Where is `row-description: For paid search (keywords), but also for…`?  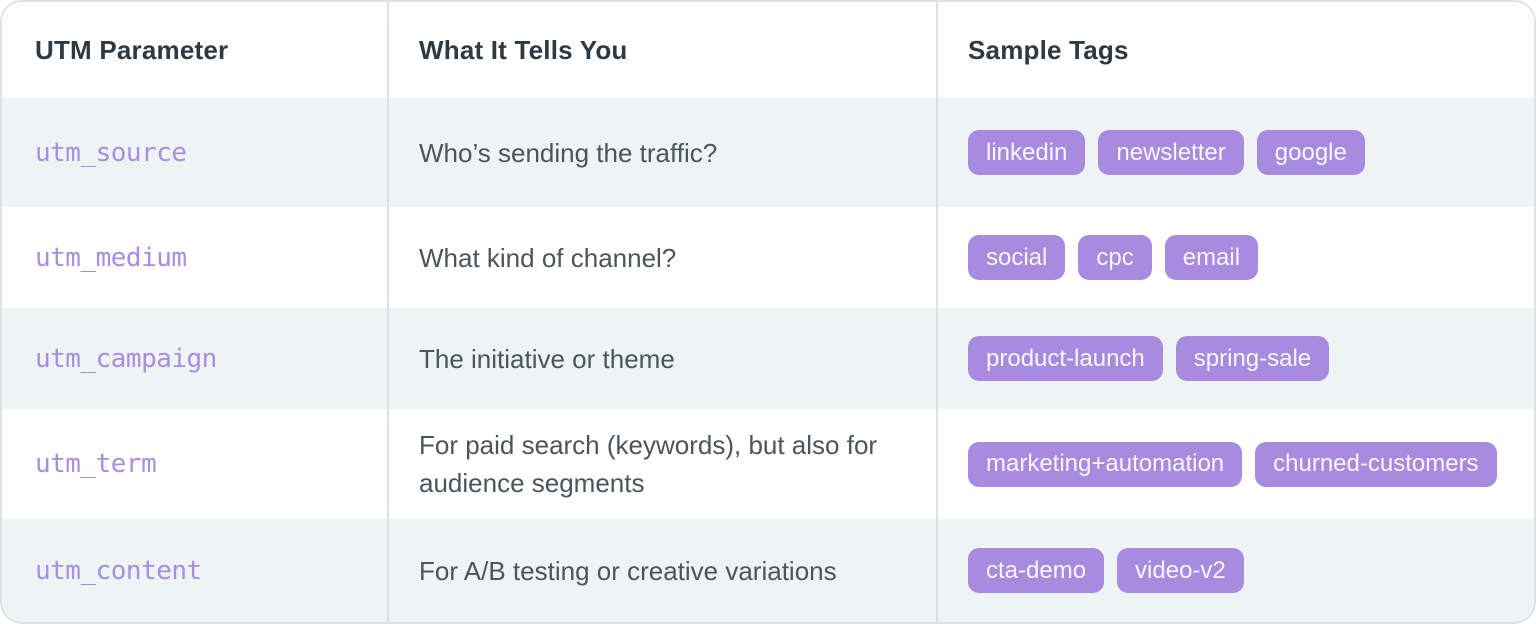 row-description: For paid search (keywords), but also for… is located at coordinates (648, 464).